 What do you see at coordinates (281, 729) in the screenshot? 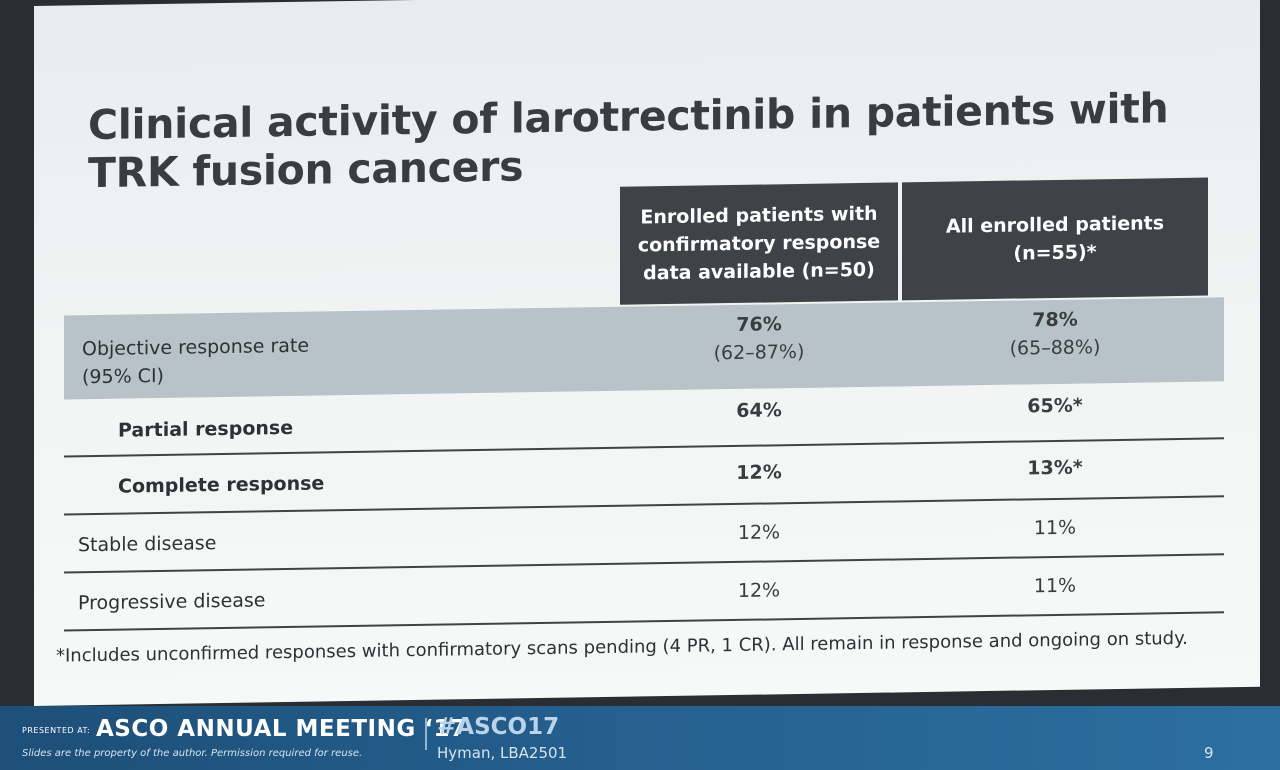
I see `meeting-name: ASCO ANNUAL MEETING ‘17` at bounding box center [281, 729].